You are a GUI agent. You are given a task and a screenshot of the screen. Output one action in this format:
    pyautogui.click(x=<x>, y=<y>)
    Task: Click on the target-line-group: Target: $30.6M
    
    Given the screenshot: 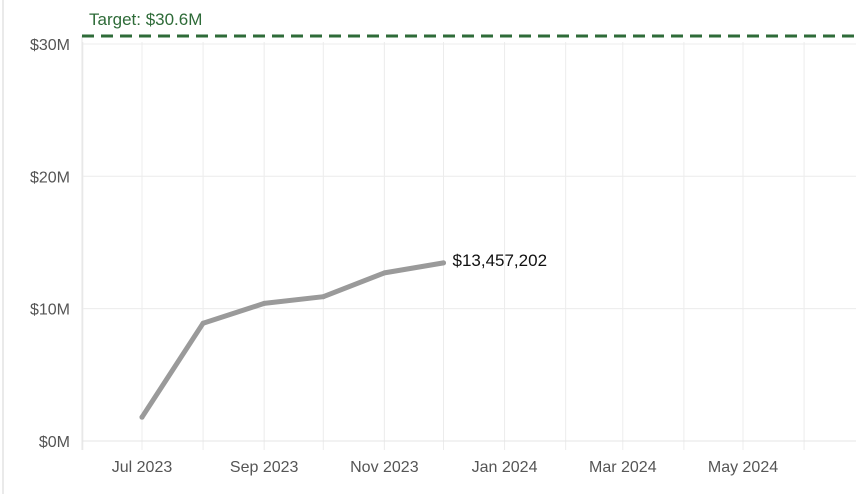 What is the action you would take?
    pyautogui.click(x=469, y=24)
    